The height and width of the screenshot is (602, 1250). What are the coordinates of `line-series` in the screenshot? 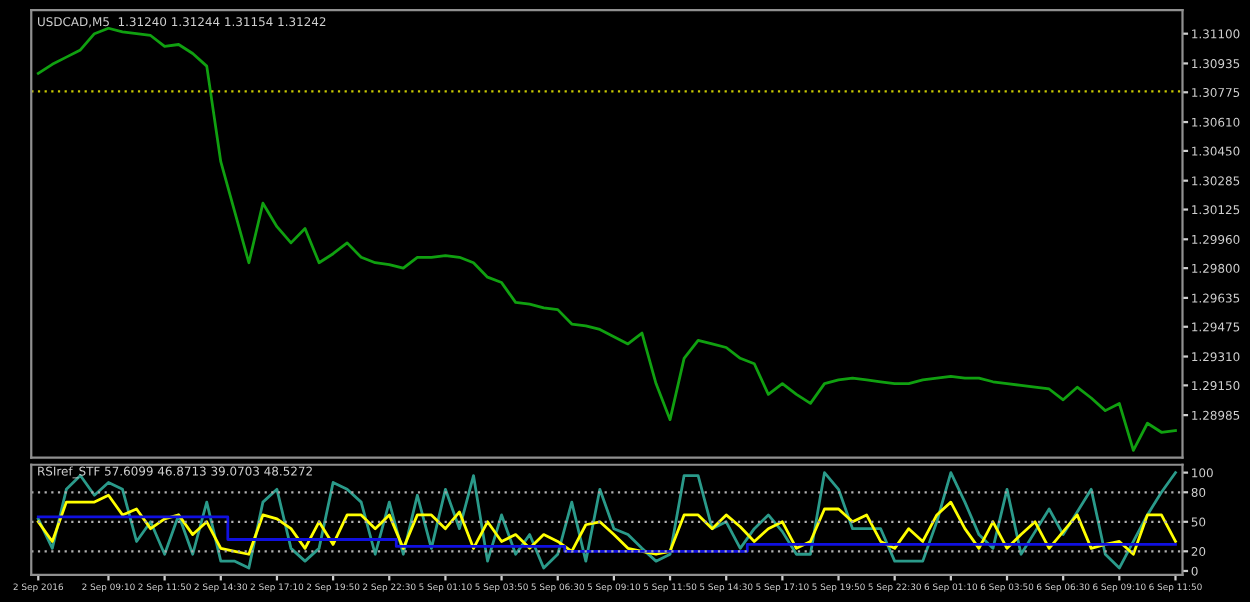 It's located at (606, 524).